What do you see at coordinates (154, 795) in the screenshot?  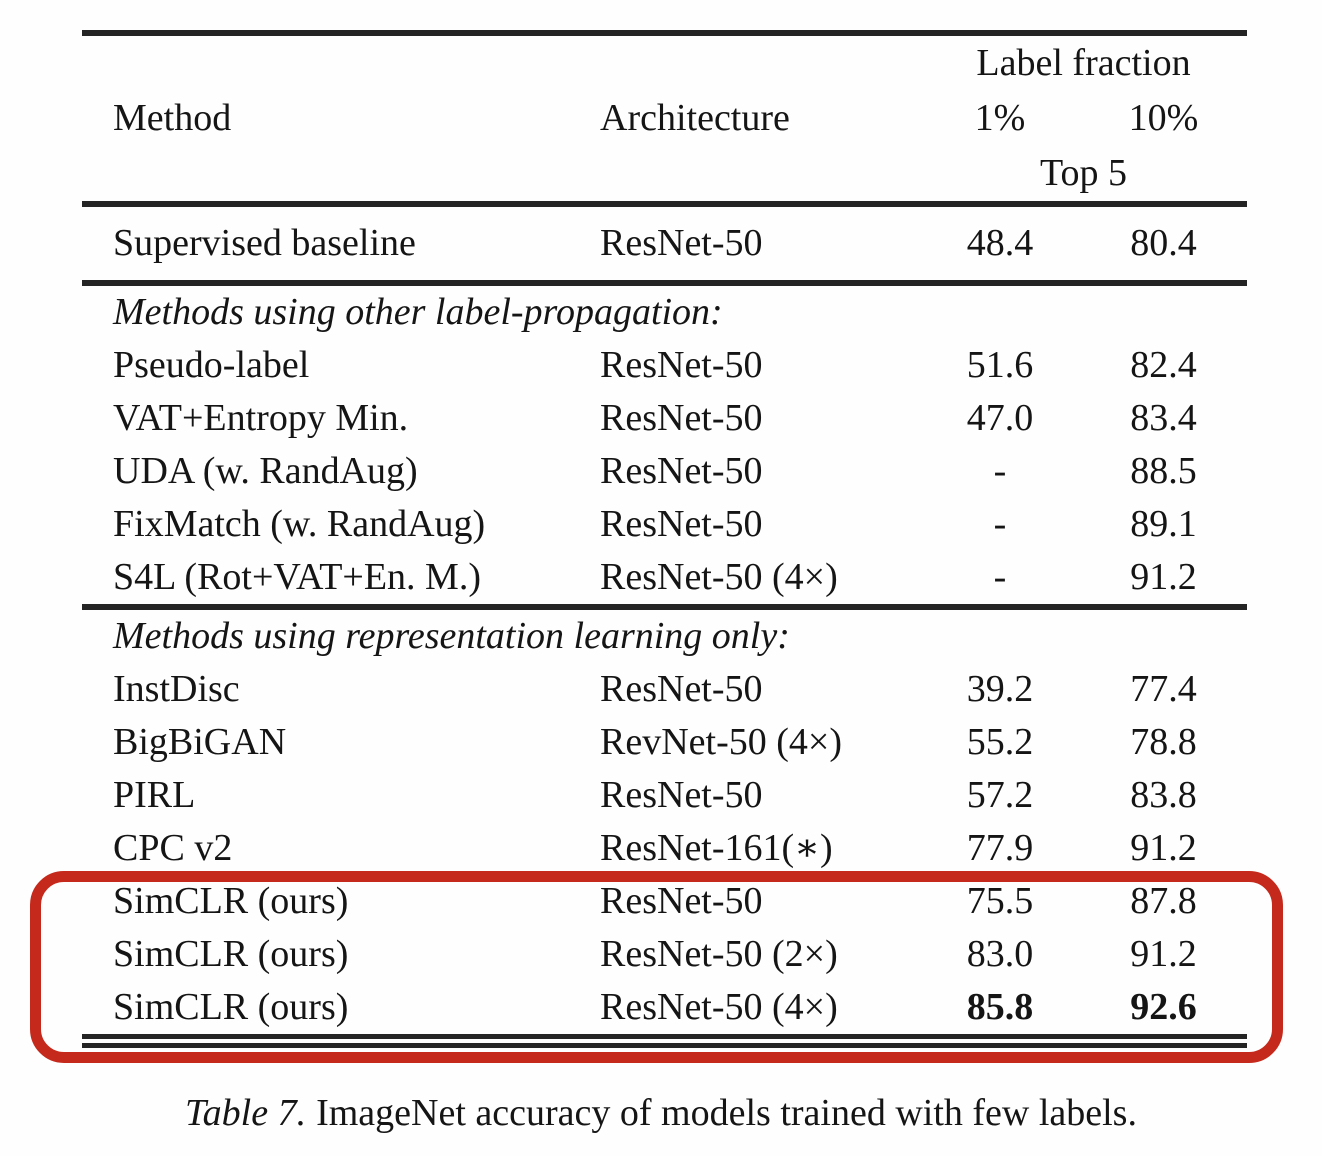 I see `cell-method: PIRL` at bounding box center [154, 795].